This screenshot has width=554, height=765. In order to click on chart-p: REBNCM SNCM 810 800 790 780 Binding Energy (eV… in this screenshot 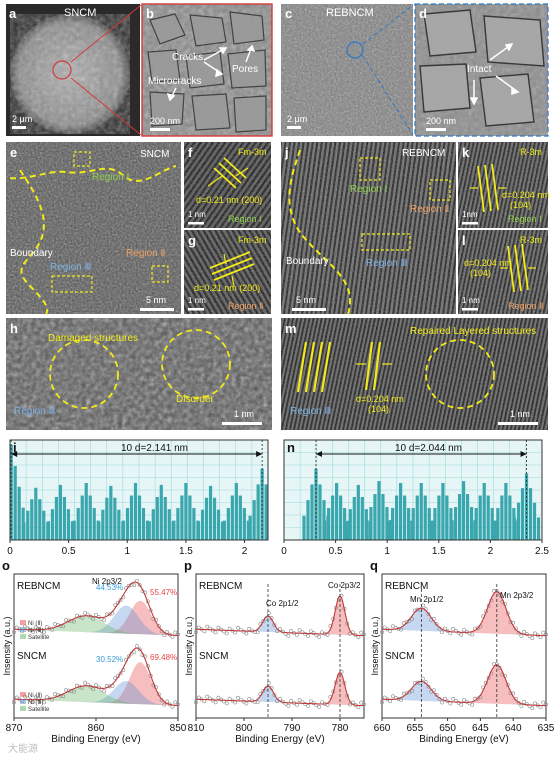, I will do `click(275, 651)`.